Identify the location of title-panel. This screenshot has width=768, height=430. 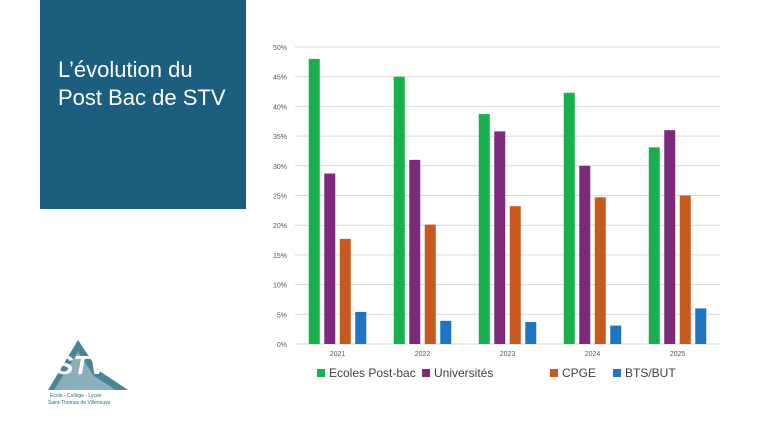
(143, 104).